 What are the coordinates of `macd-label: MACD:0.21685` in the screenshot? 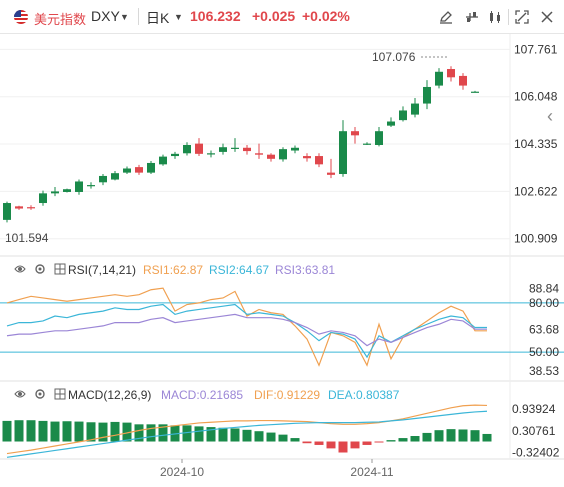 It's located at (202, 395).